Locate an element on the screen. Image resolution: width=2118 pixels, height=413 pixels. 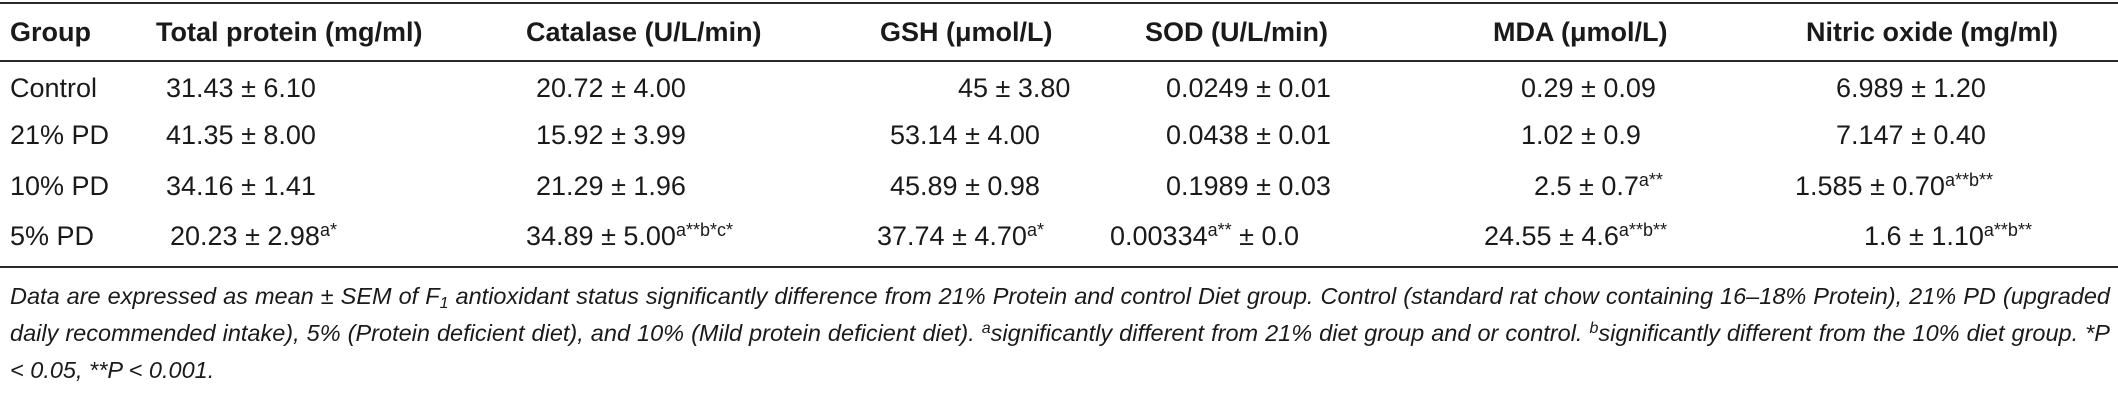
cell-value: 1.585 ± 0.70 is located at coordinates (1870, 185).